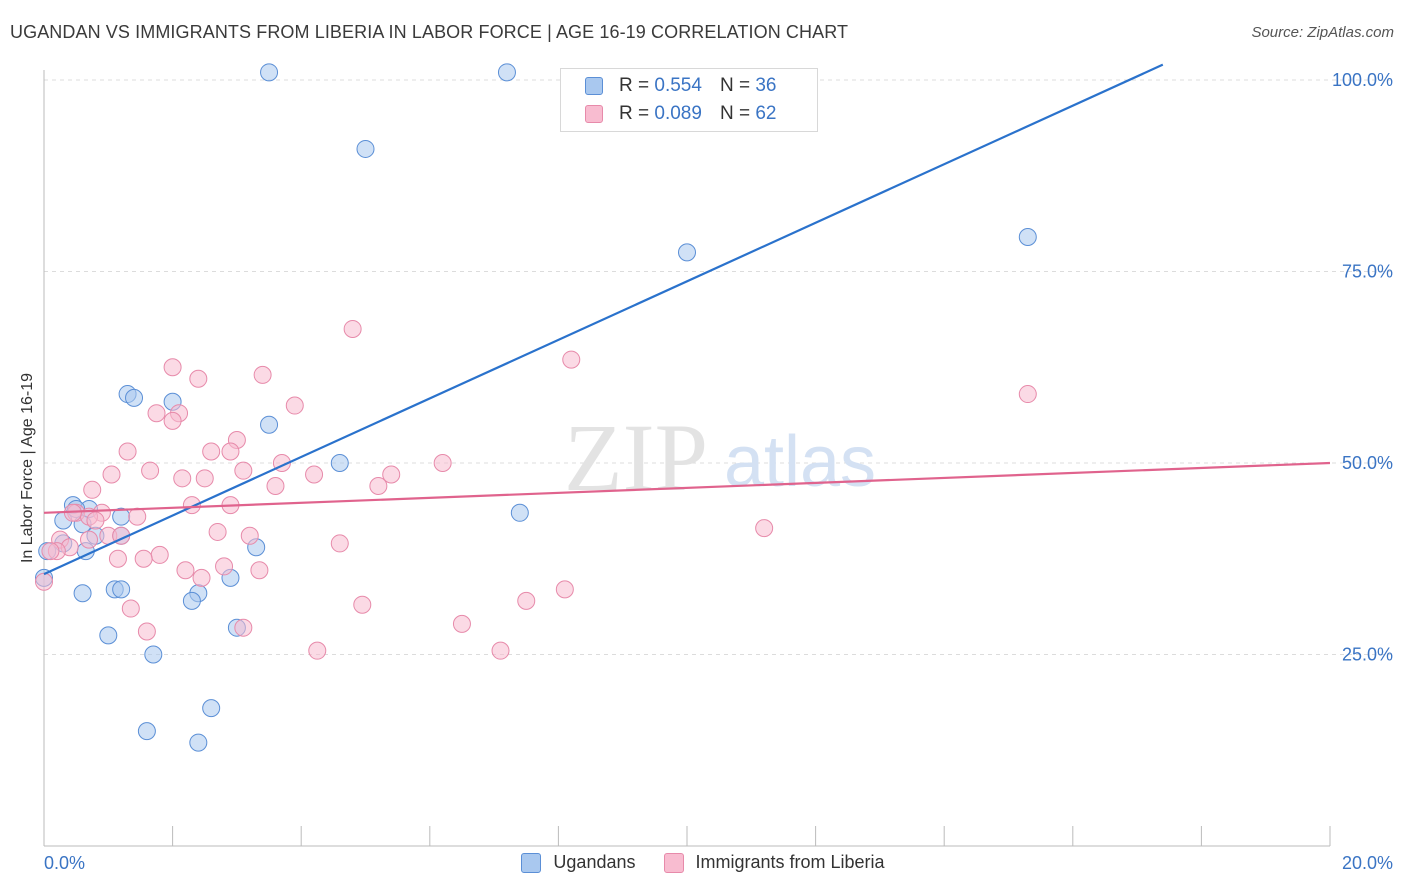 The height and width of the screenshot is (892, 1406). I want to click on legend-row-liberia: R = 0.089 N = 62, so click(680, 114).